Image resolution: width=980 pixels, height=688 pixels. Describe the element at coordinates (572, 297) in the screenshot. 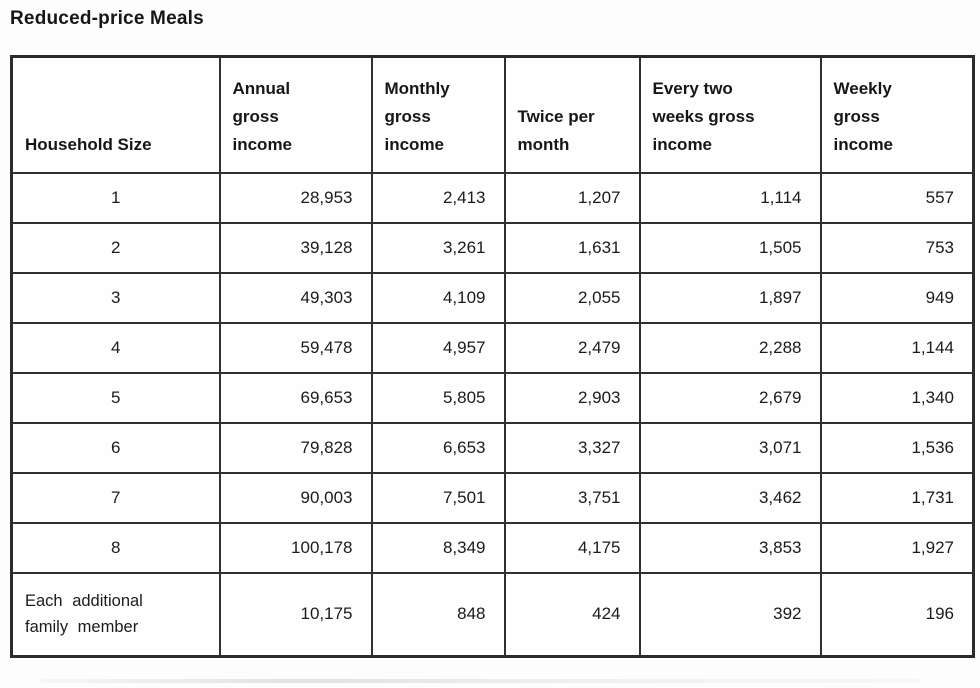

I see `cell-twice-per-month: 2,055` at that location.